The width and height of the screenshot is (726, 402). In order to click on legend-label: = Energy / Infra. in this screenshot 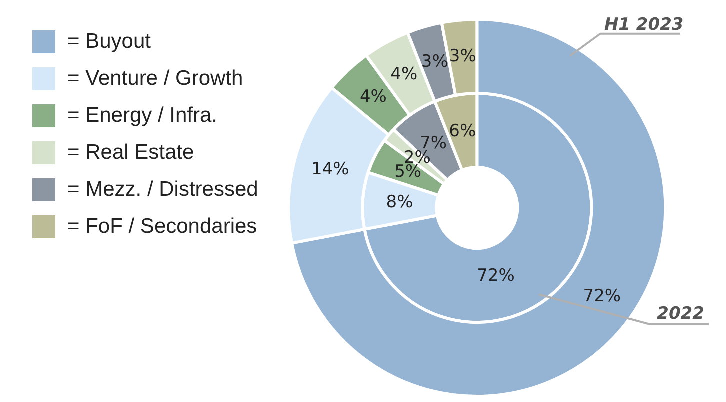, I will do `click(143, 115)`.